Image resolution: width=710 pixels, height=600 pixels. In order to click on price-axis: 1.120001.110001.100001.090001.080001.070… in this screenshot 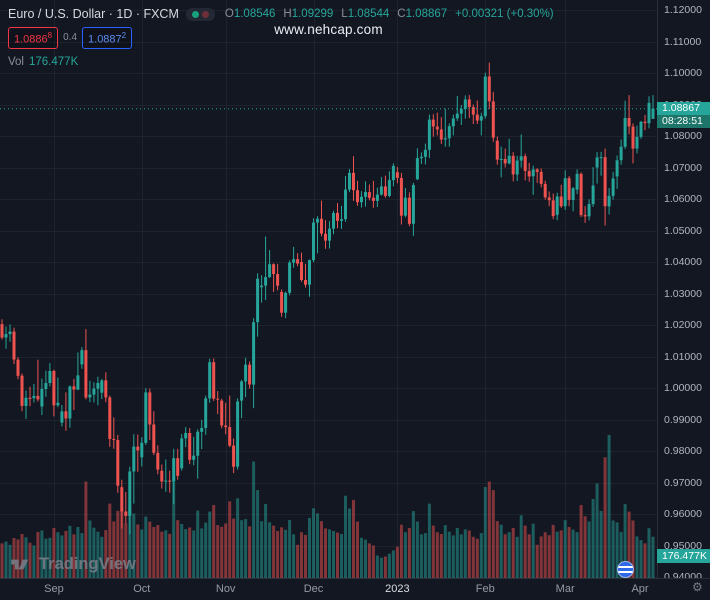, I will do `click(683, 291)`.